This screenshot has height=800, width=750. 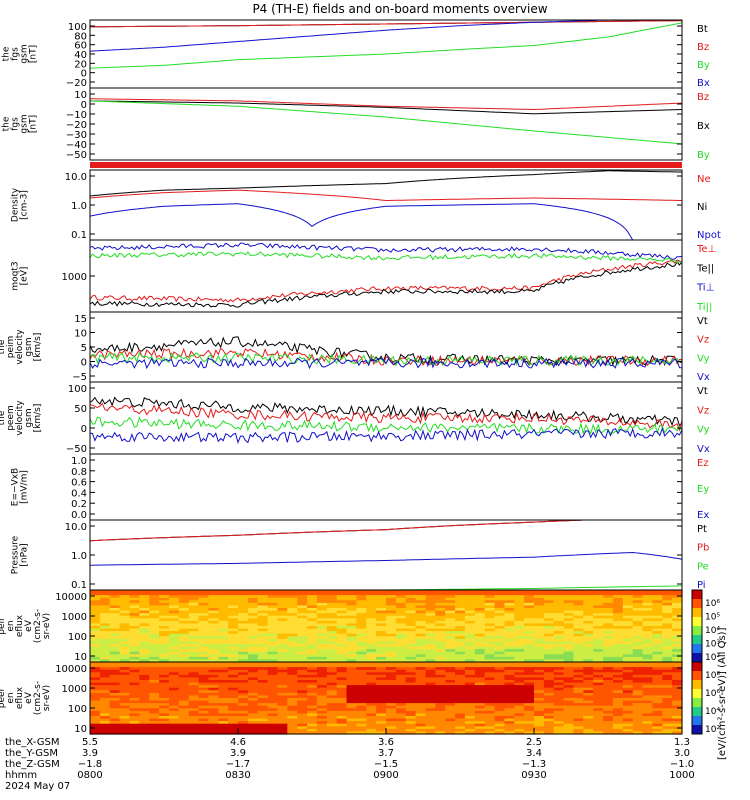 What do you see at coordinates (702, 207) in the screenshot?
I see `legend-ni: Ni` at bounding box center [702, 207].